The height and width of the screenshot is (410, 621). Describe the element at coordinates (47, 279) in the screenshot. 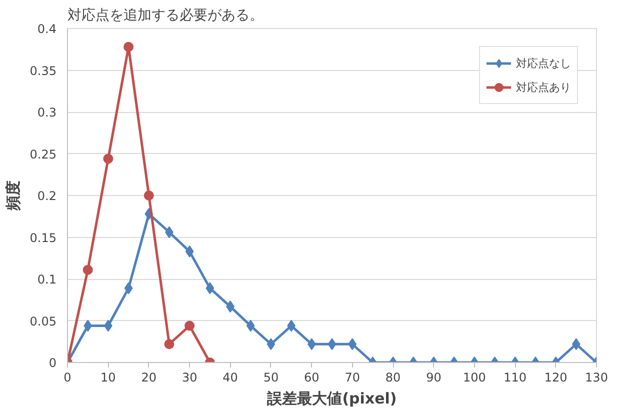

I see `y-tick-label: 0.1` at that location.